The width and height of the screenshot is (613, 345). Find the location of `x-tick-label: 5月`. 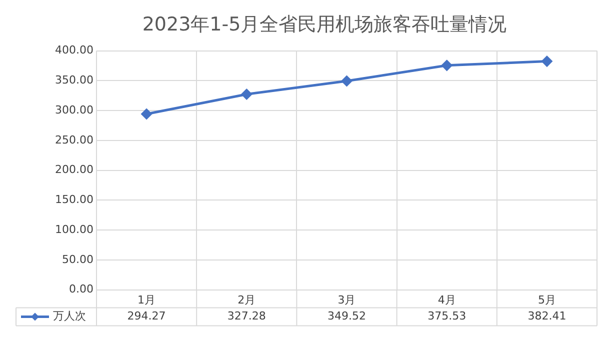

x-tick-label: 5月 is located at coordinates (547, 299).